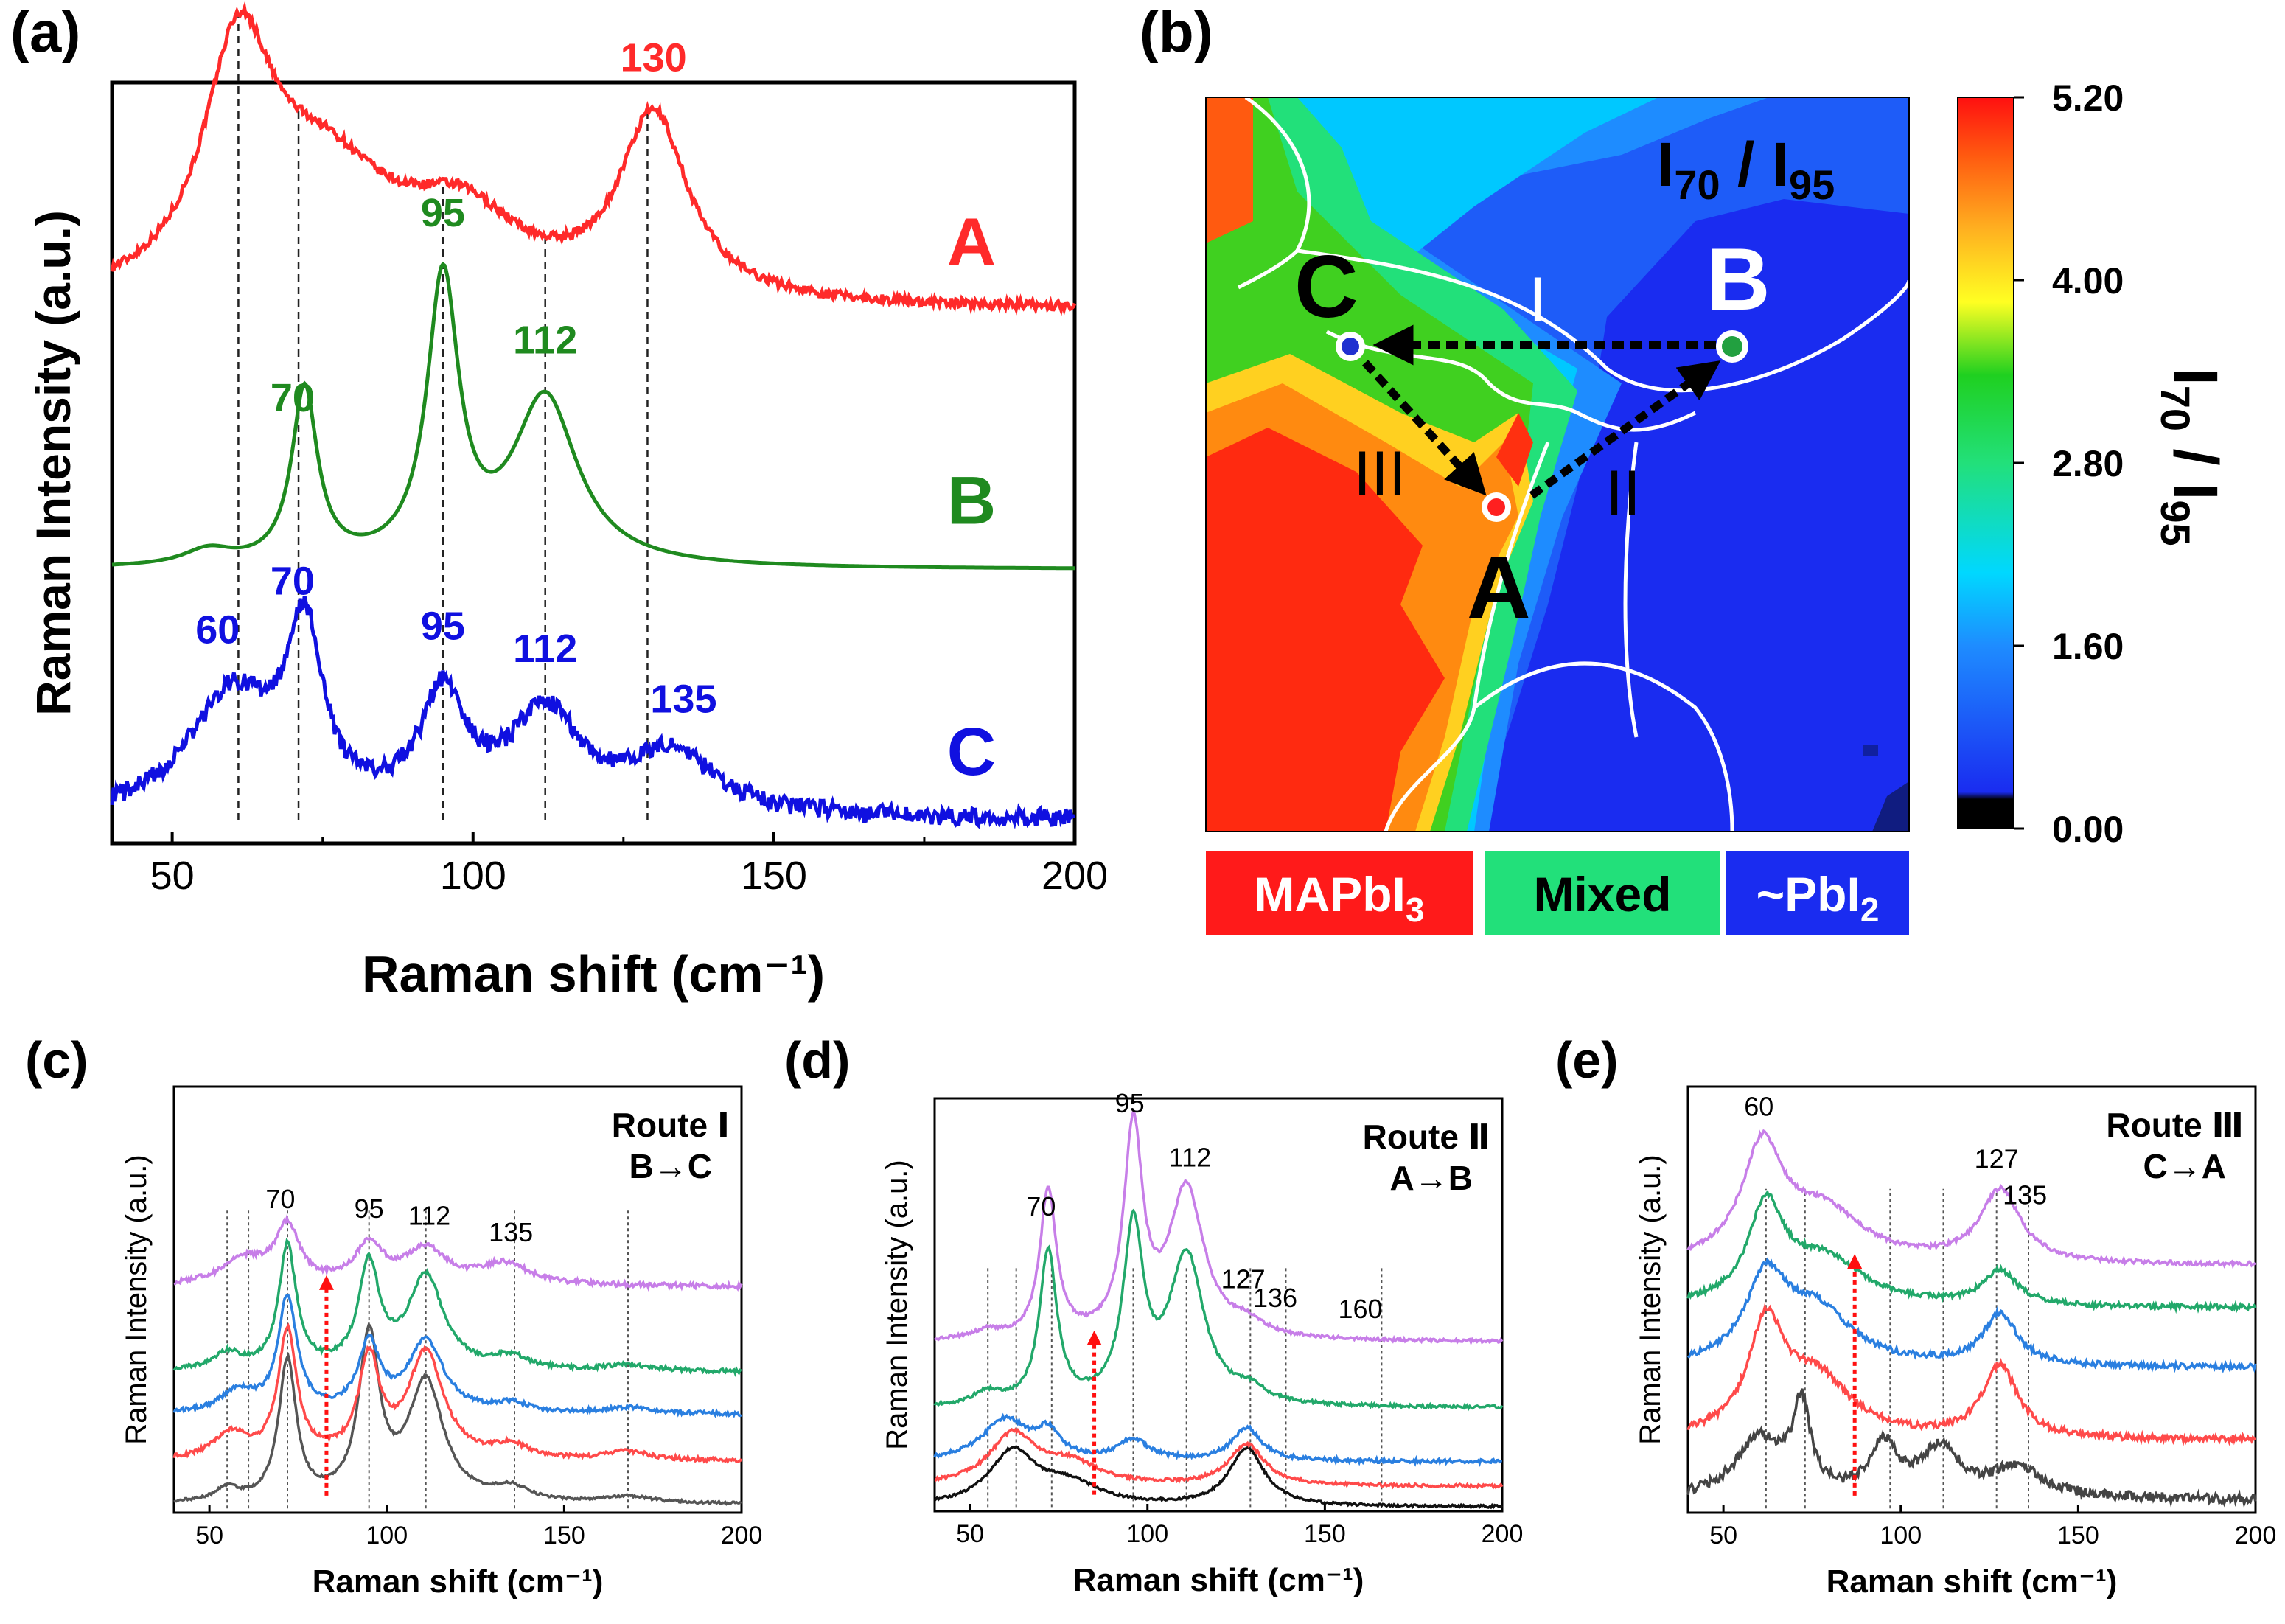 The width and height of the screenshot is (2285, 1624). Describe the element at coordinates (1176, 32) in the screenshot. I see `panel-b-label: (b)` at that location.